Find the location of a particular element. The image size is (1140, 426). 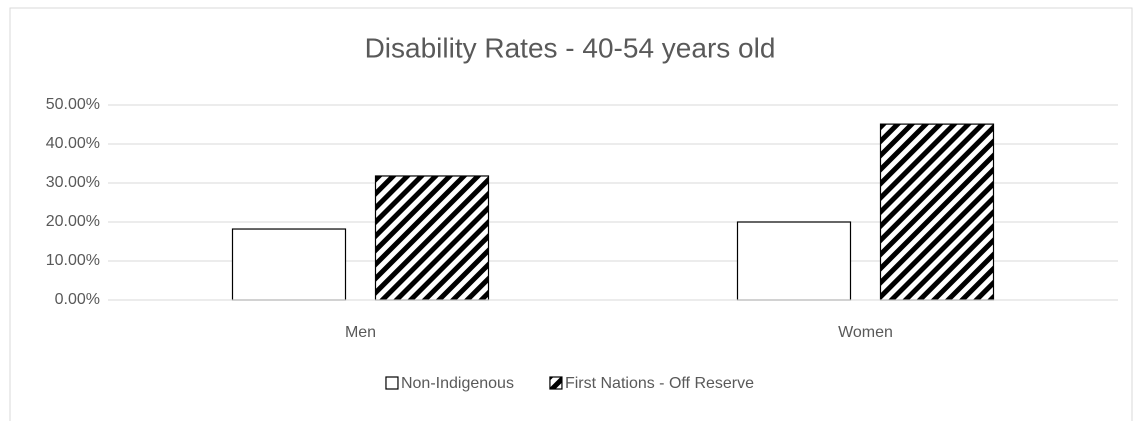

y-tick-label: 20.00% is located at coordinates (73, 221).